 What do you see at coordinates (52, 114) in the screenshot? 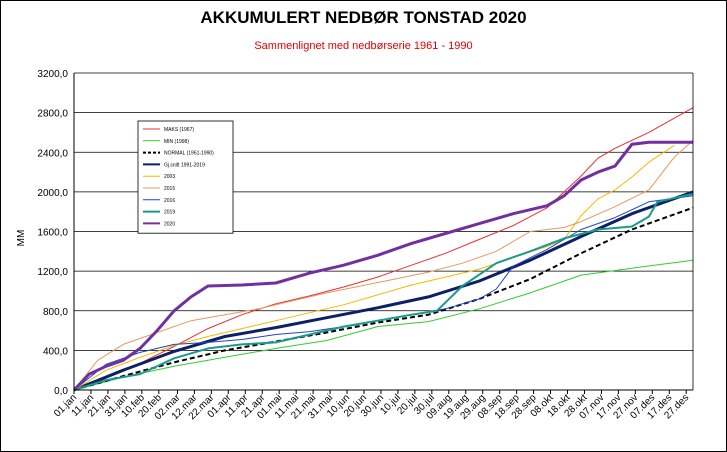
I see `y-tick-label: 2800,0` at bounding box center [52, 114].